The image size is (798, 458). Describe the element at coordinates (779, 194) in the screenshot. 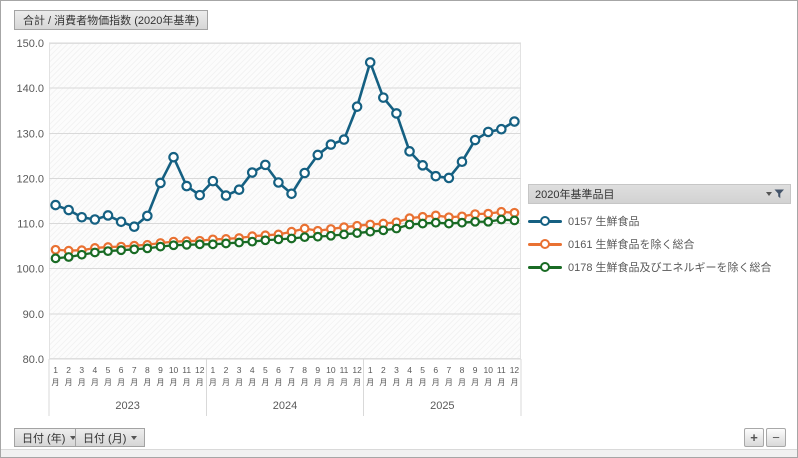

I see `funnel-icon` at that location.